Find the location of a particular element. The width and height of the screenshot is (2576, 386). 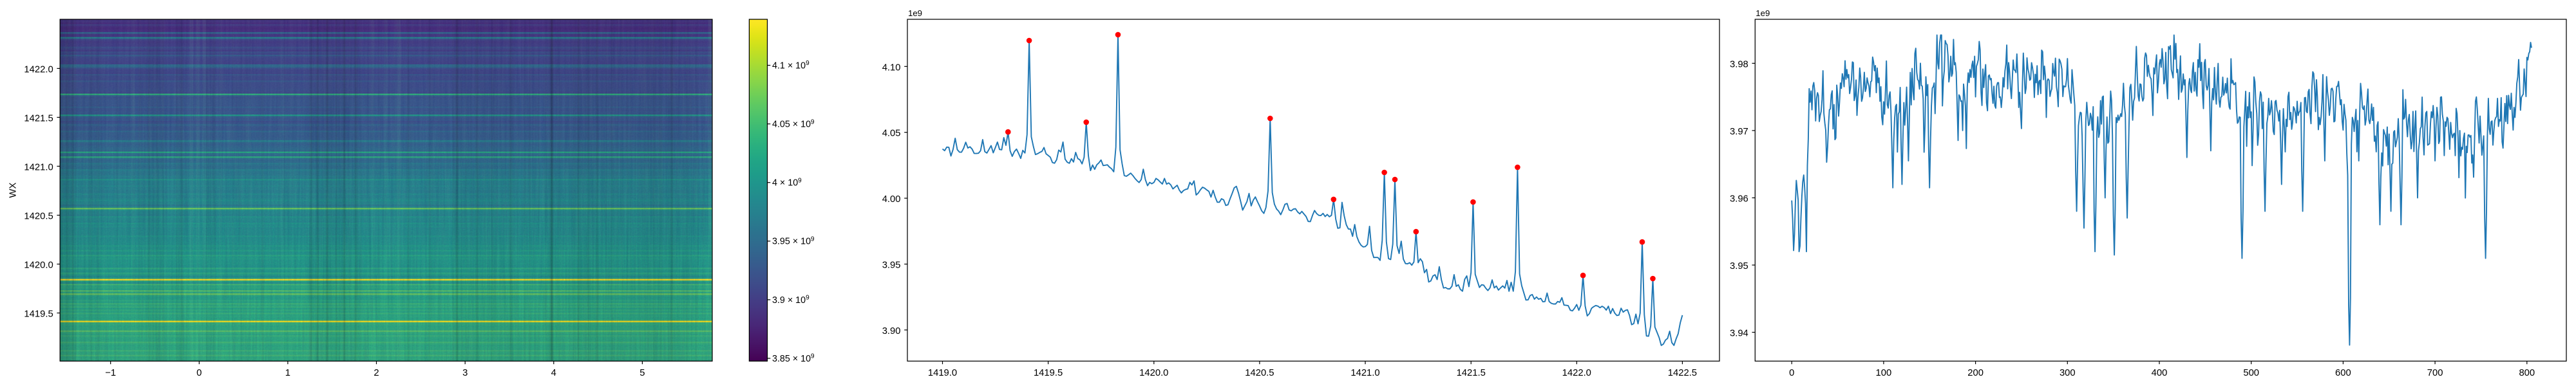

svg-text: 1419.0 is located at coordinates (943, 373).